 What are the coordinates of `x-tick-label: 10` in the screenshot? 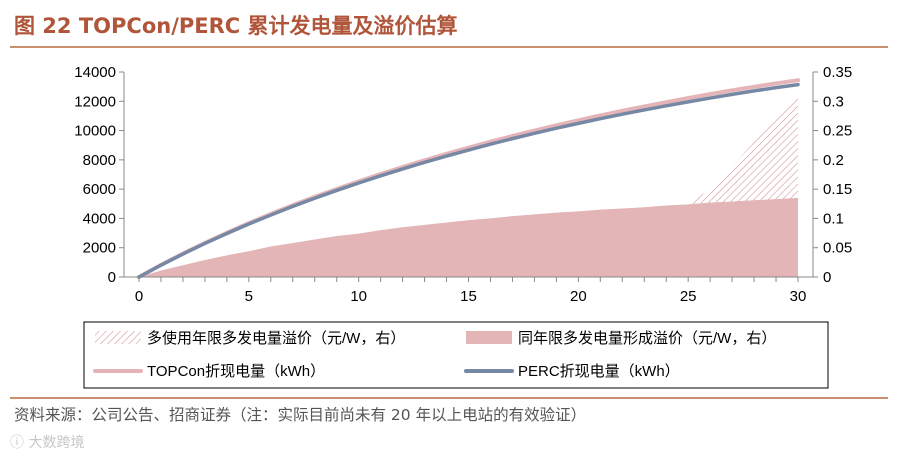 It's located at (358, 296).